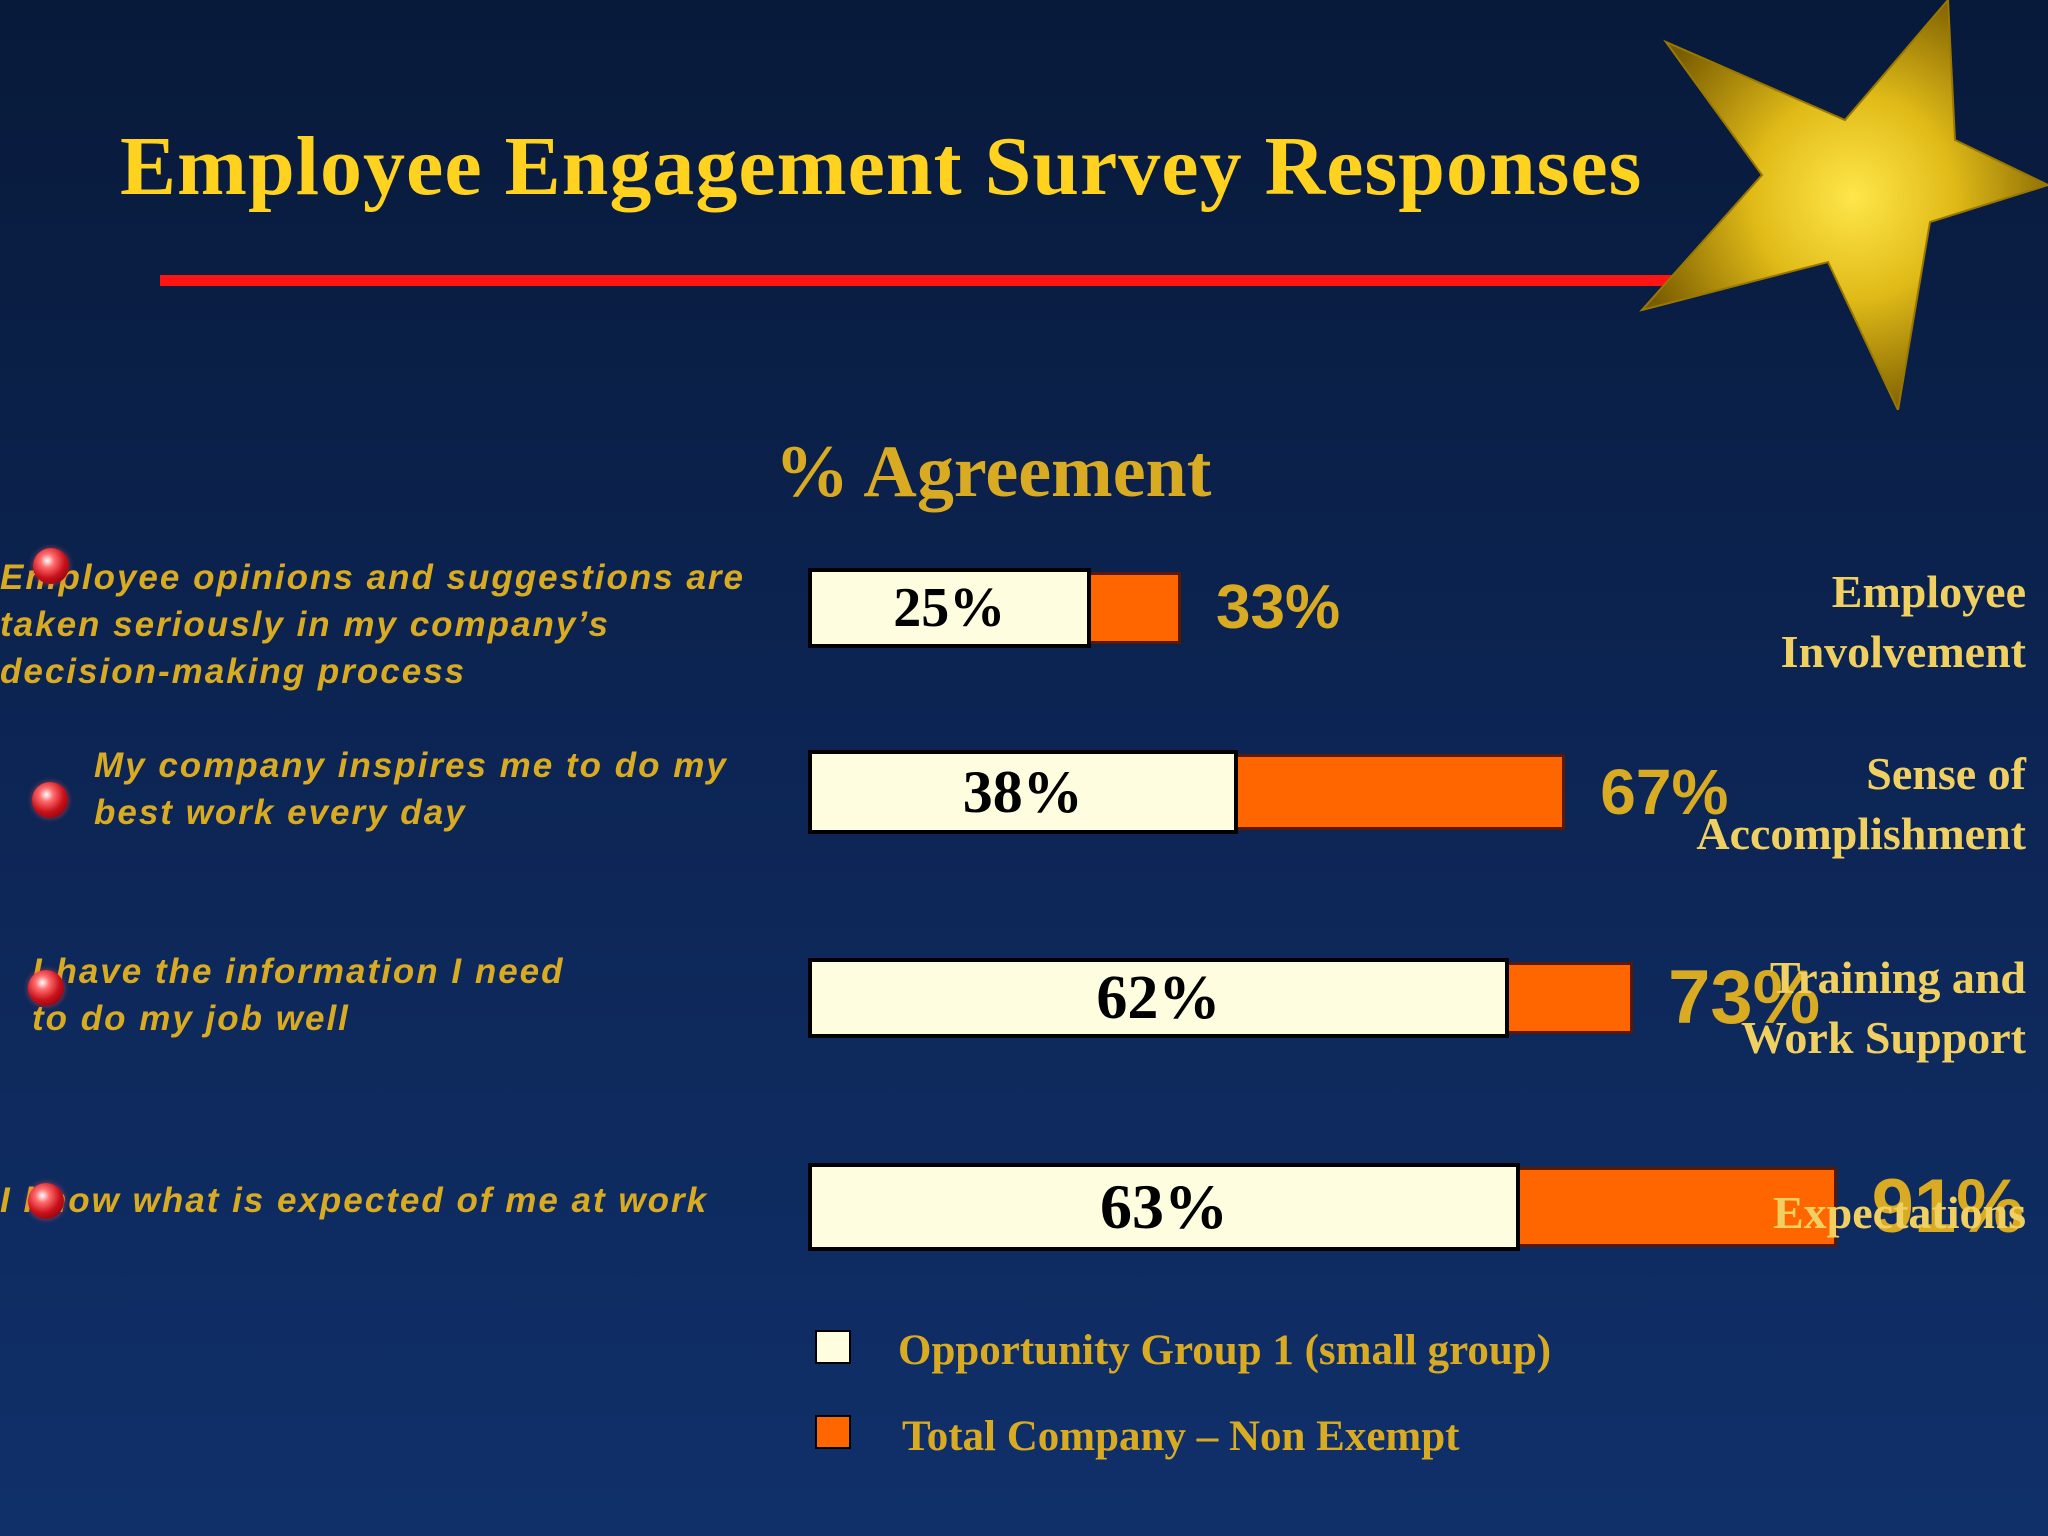 The width and height of the screenshot is (2048, 1536). What do you see at coordinates (881, 166) in the screenshot?
I see `page-title: Employee Engagement Survey Responses` at bounding box center [881, 166].